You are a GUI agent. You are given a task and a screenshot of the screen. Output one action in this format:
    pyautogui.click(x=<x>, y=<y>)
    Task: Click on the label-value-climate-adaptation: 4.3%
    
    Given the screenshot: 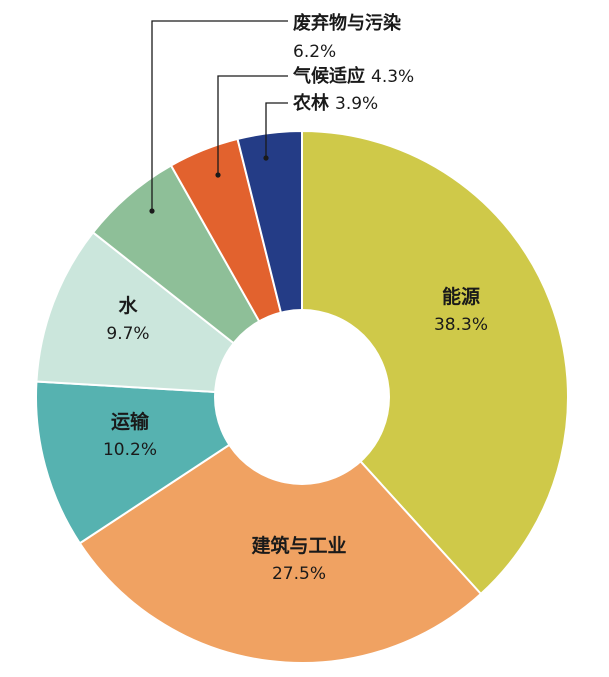 What is the action you would take?
    pyautogui.click(x=392, y=77)
    